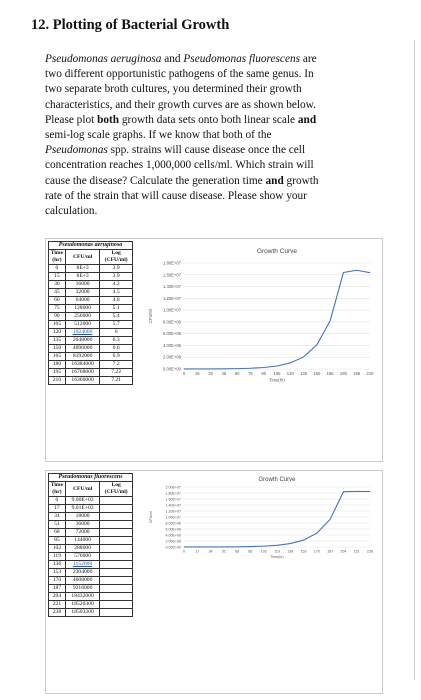 This screenshot has width=421, height=700. Describe the element at coordinates (90, 532) in the screenshot. I see `table-row: 68 72000` at that location.